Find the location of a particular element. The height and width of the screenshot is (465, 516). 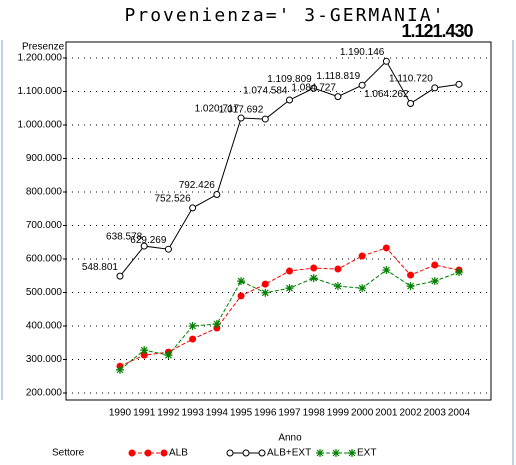

y-tick-label: 800.000 is located at coordinates (44, 192).